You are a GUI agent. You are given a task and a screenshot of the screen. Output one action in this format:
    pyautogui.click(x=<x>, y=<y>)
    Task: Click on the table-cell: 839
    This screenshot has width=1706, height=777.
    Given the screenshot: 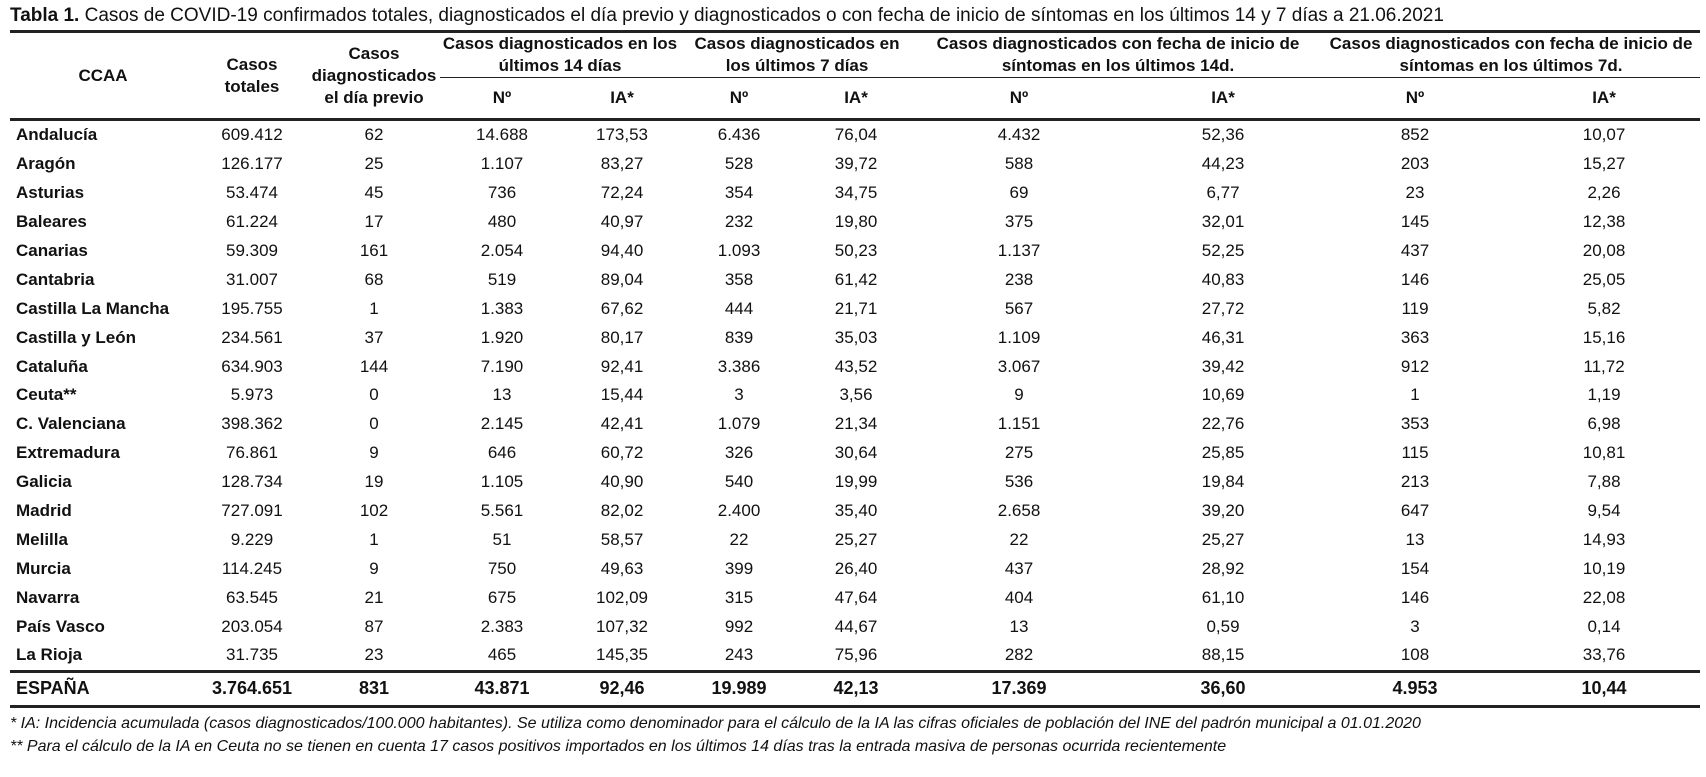 What is the action you would take?
    pyautogui.click(x=739, y=337)
    